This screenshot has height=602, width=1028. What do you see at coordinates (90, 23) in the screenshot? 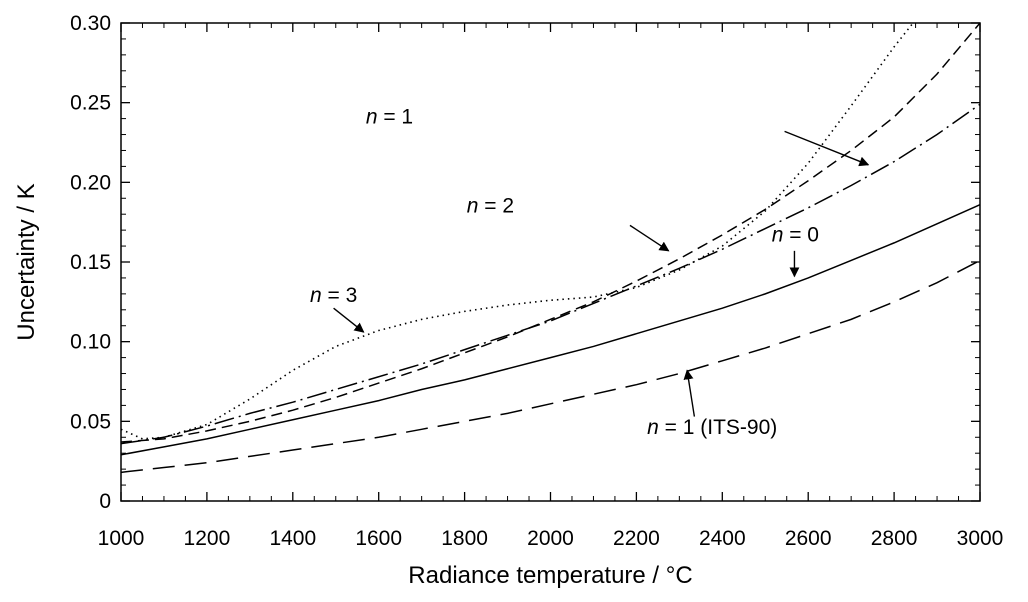
I see `y-tick-label: 0.30` at bounding box center [90, 23].